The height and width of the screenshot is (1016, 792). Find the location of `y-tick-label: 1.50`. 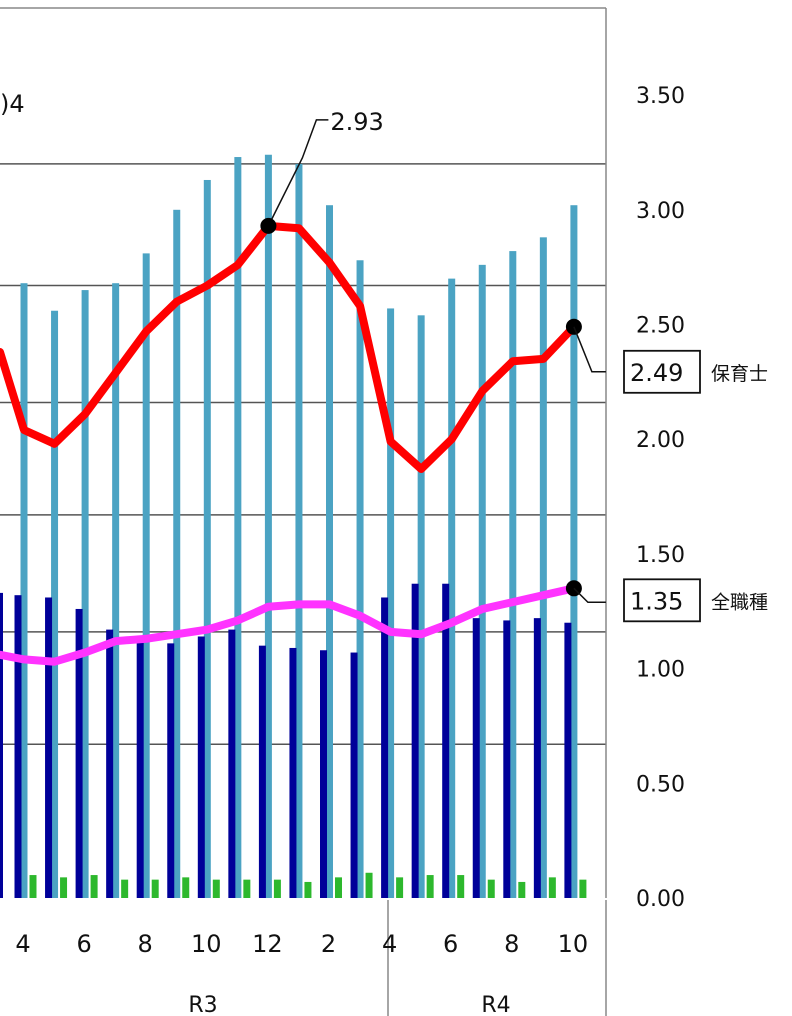

y-tick-label: 1.50 is located at coordinates (660, 555).